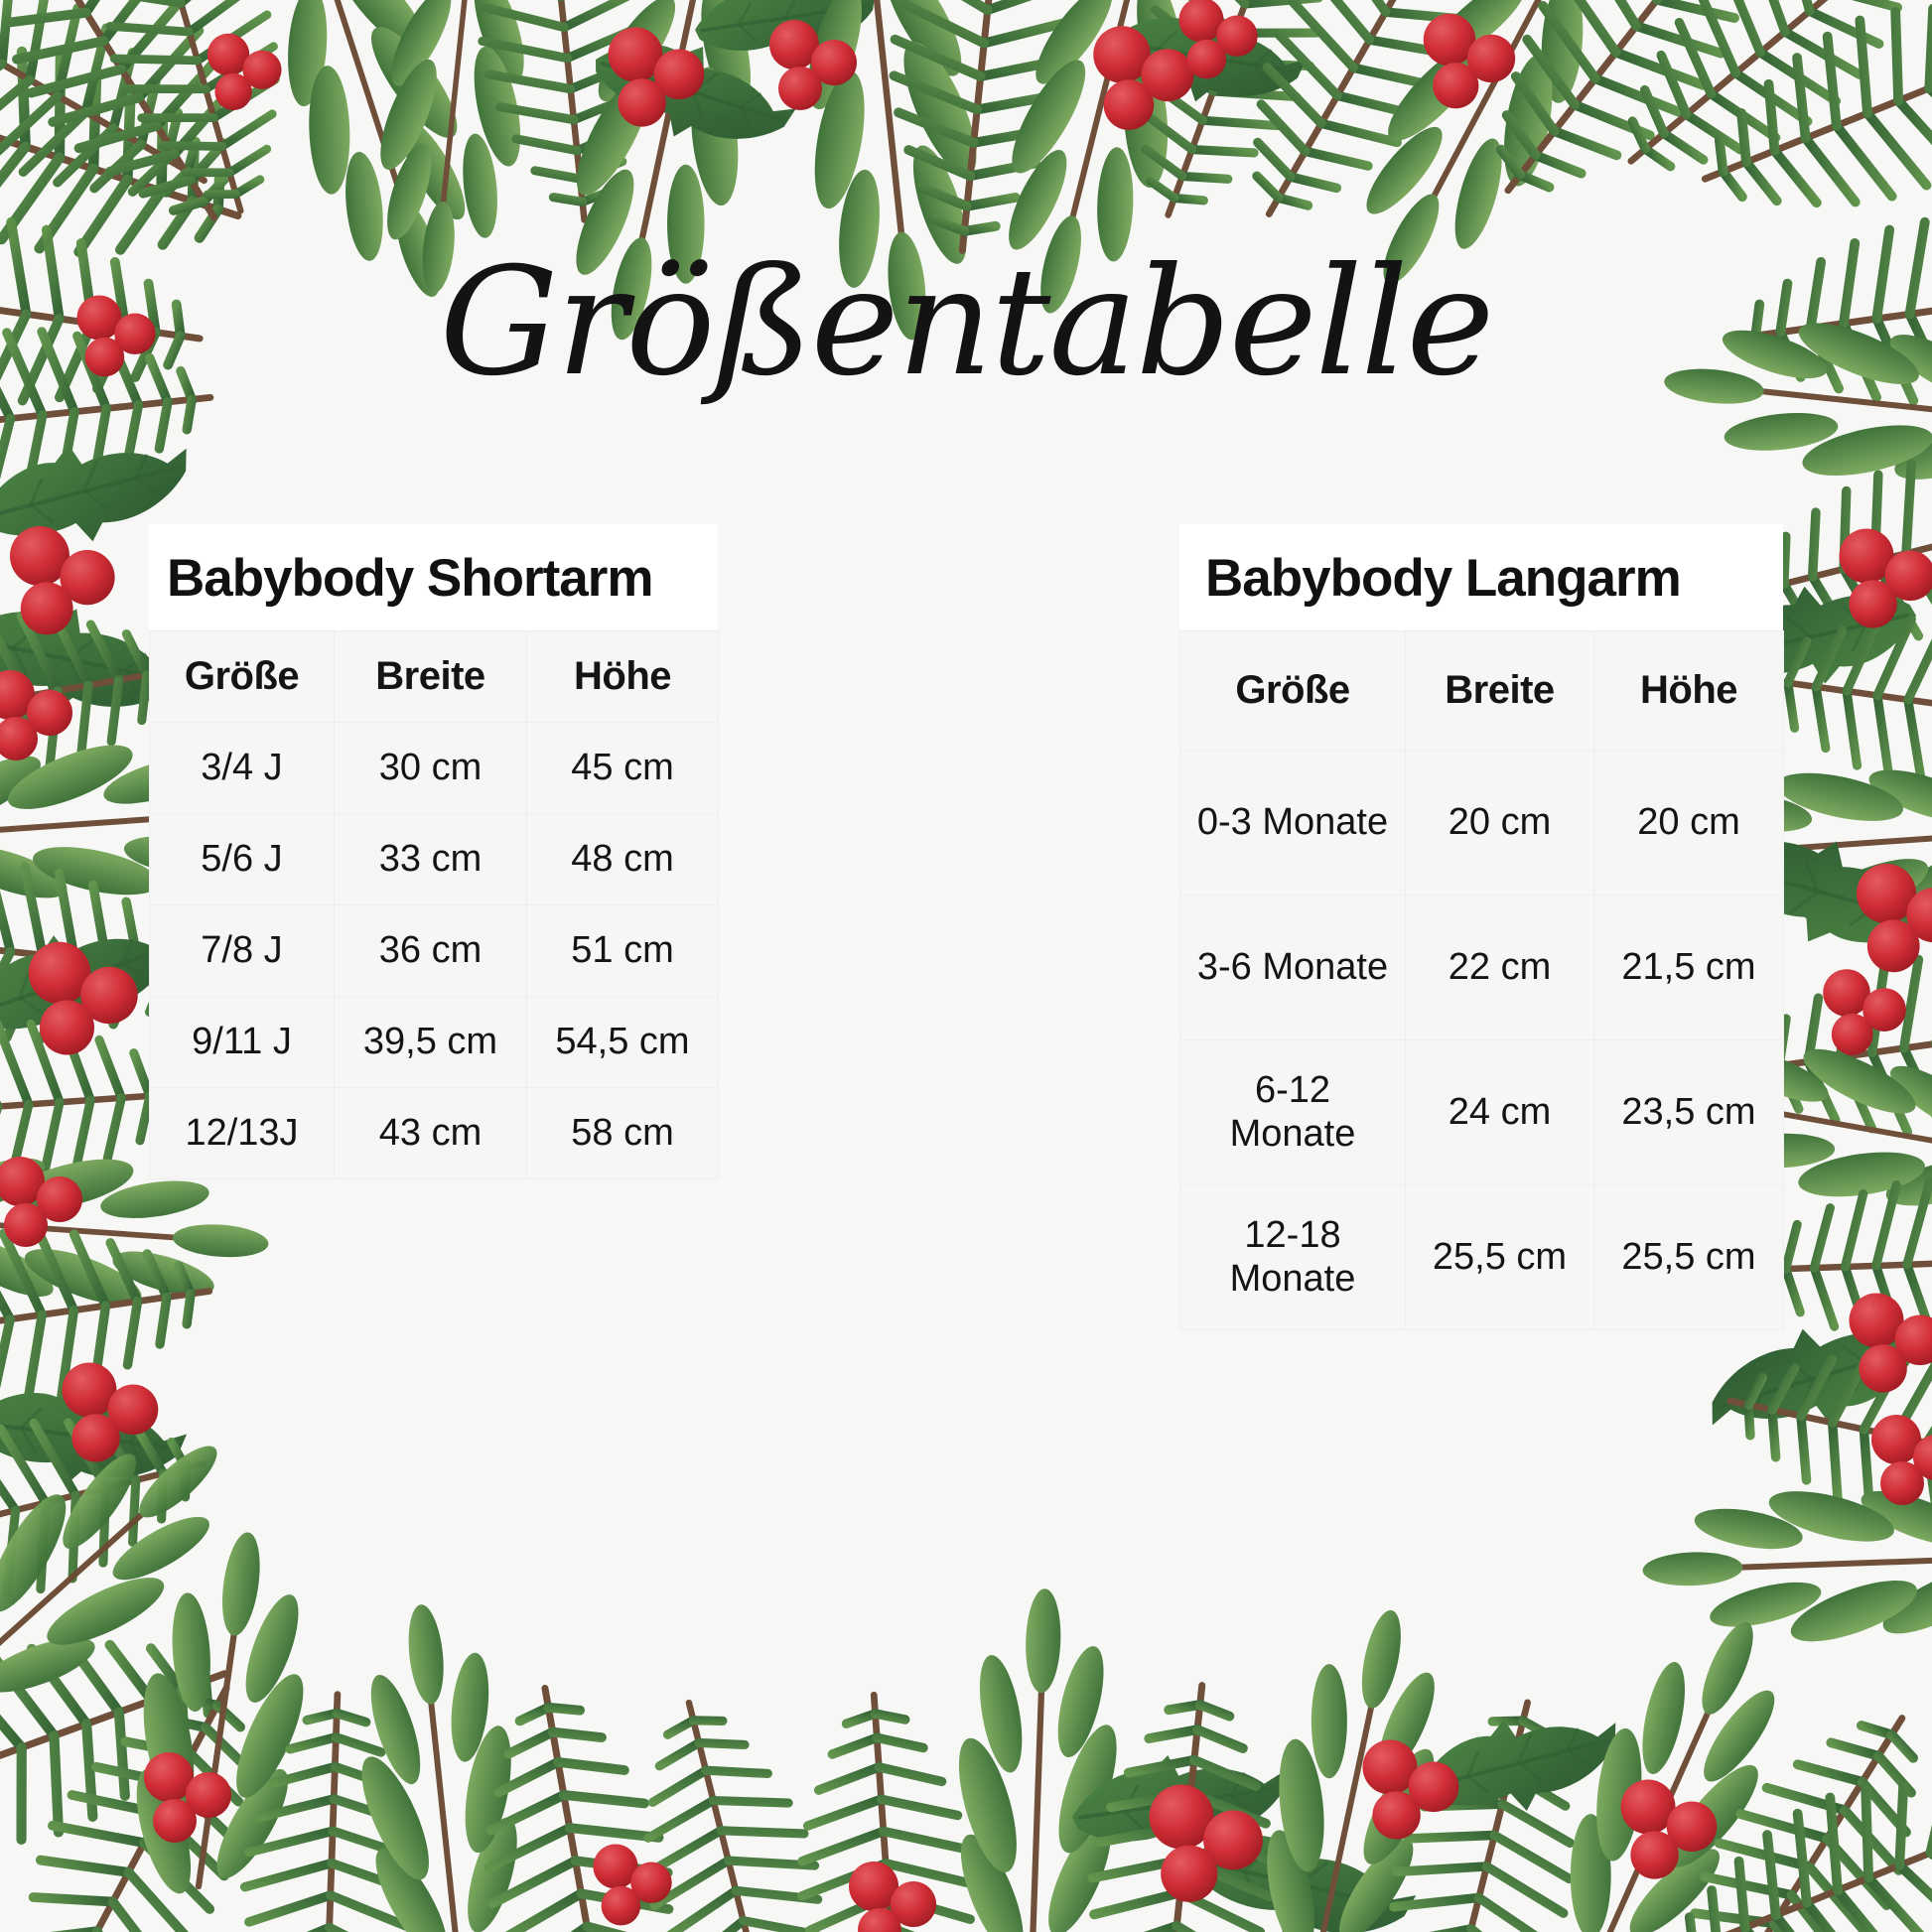 The image size is (1932, 1932). I want to click on cell-height: 20 cm, so click(1688, 823).